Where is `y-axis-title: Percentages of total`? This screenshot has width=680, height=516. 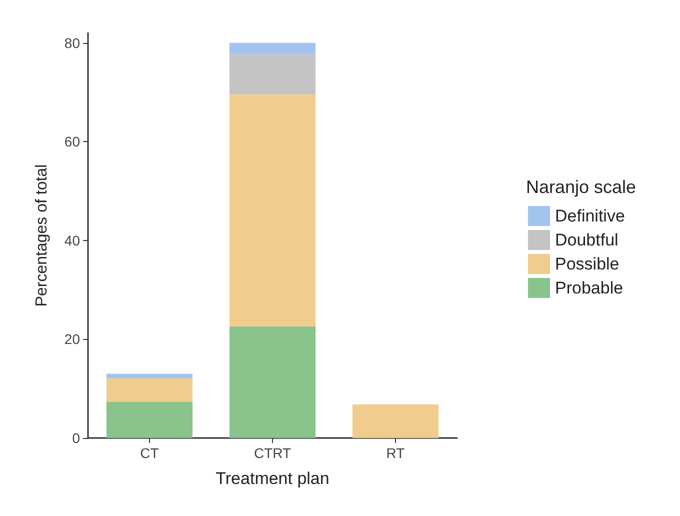 y-axis-title: Percentages of total is located at coordinates (42, 235).